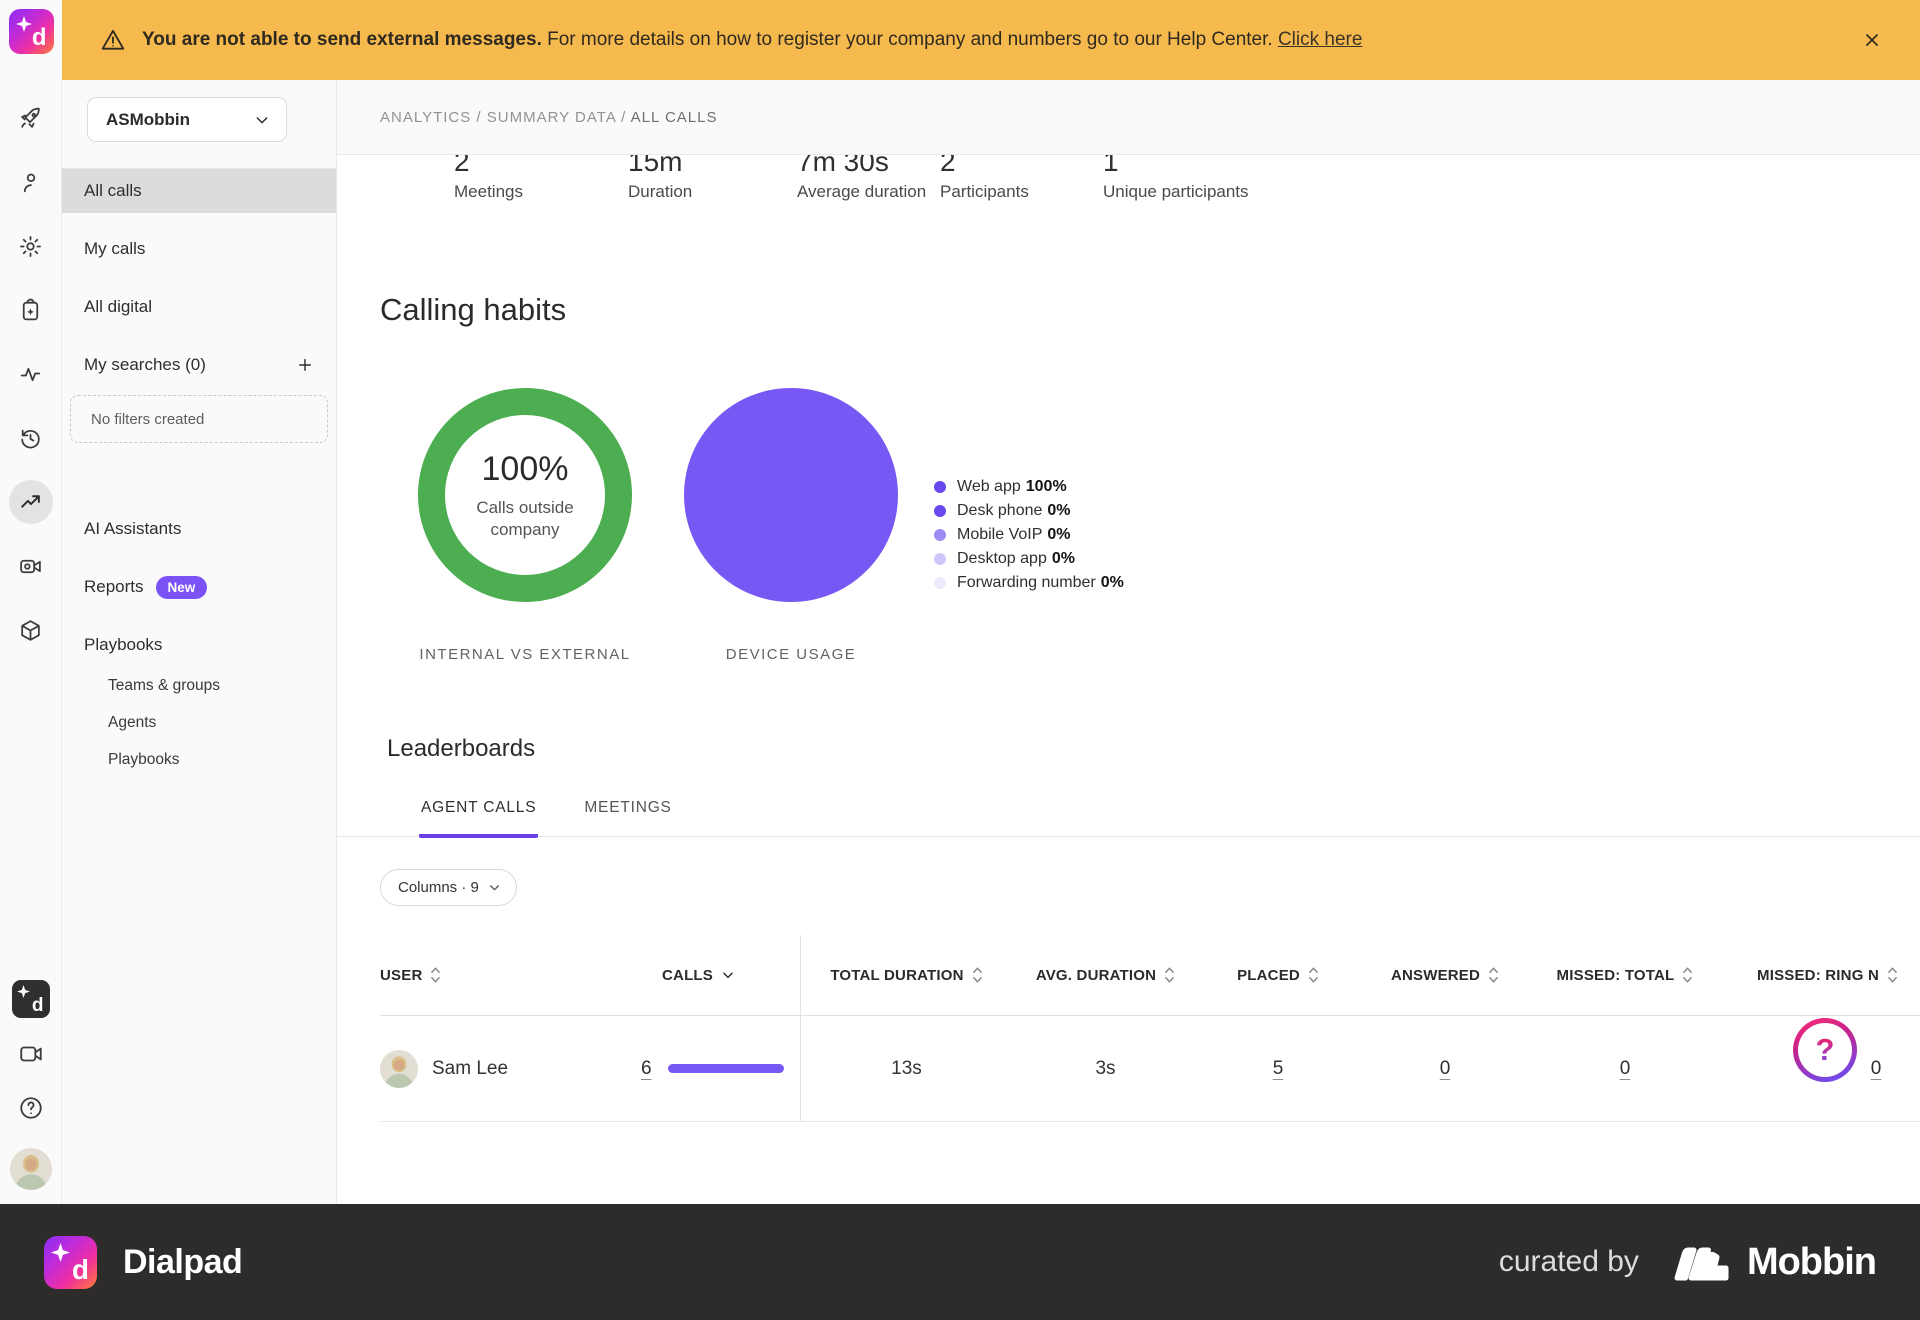 This screenshot has width=1920, height=1320. I want to click on cube-icon, so click(30, 630).